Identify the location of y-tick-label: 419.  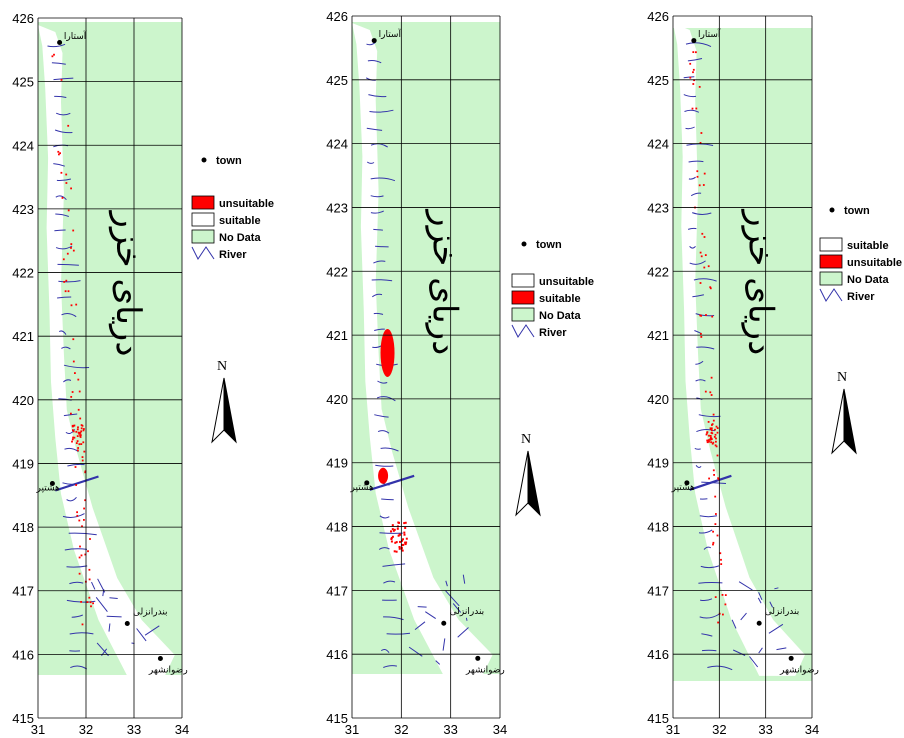
(337, 463).